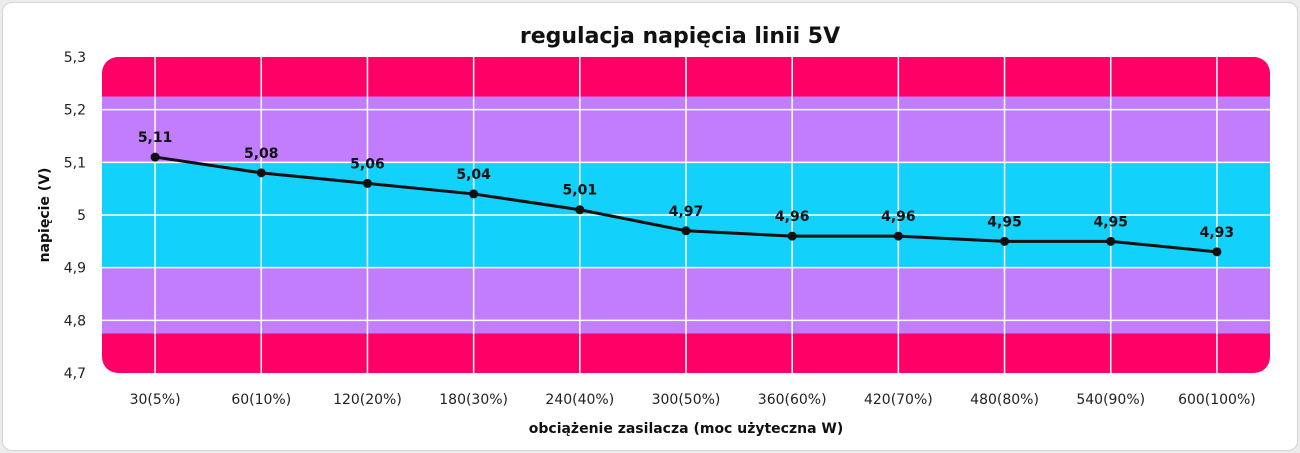  Describe the element at coordinates (898, 400) in the screenshot. I see `x-tick-label: 420(70%)` at that location.